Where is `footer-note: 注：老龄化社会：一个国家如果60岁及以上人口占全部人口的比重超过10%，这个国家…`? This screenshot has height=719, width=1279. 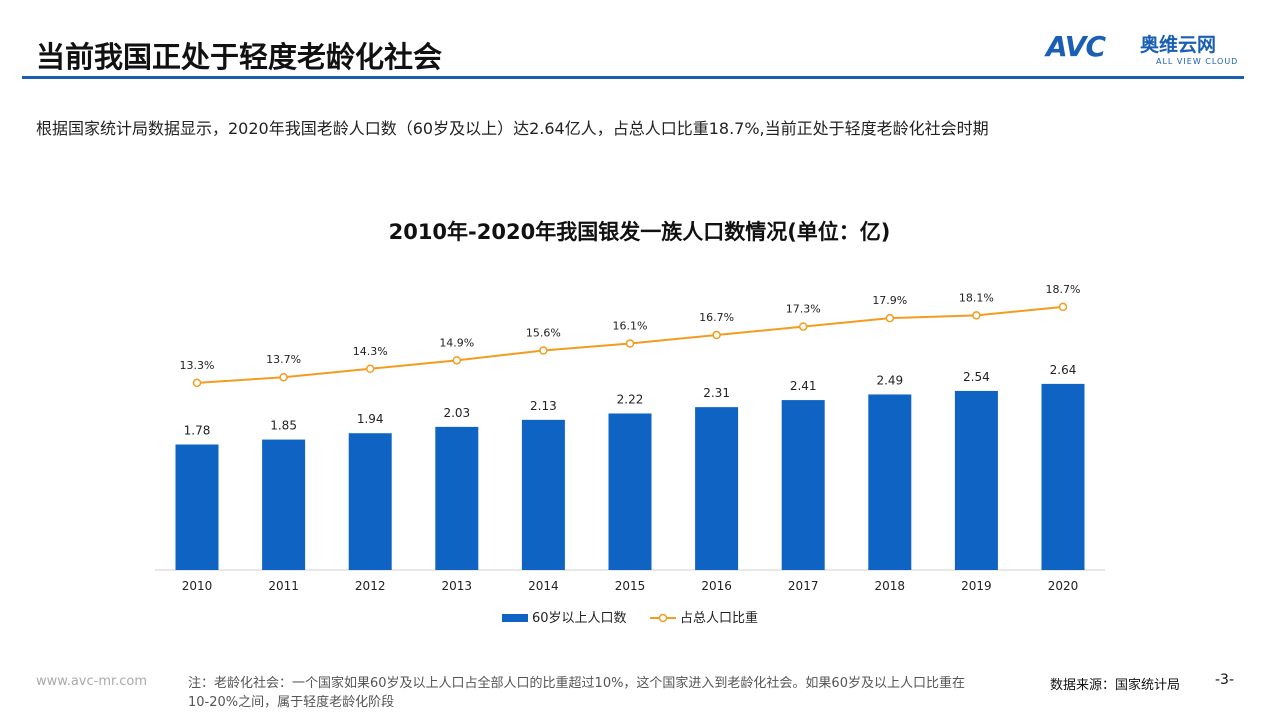
footer-note: 注：老龄化社会：一个国家如果60岁及以上人口占全部人口的比重超过10%，这个国家… is located at coordinates (576, 693).